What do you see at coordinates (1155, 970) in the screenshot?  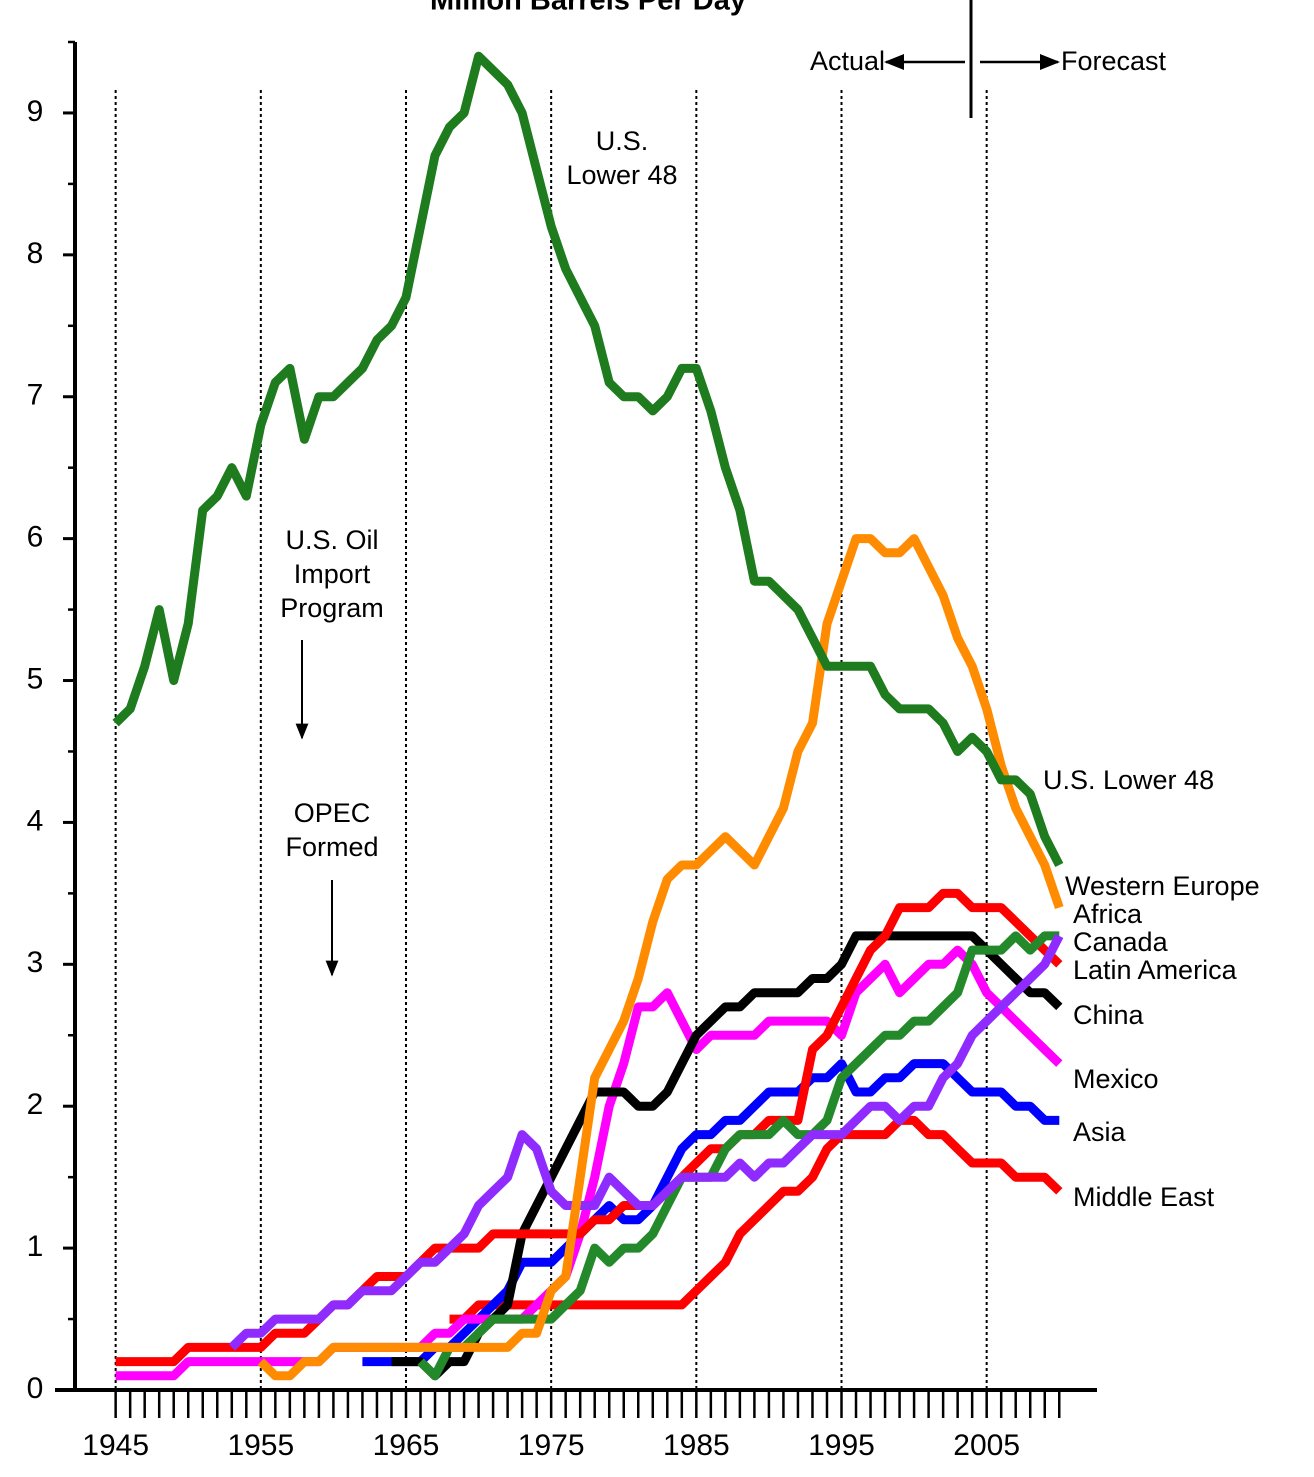 I see `legend-label: Latin America` at bounding box center [1155, 970].